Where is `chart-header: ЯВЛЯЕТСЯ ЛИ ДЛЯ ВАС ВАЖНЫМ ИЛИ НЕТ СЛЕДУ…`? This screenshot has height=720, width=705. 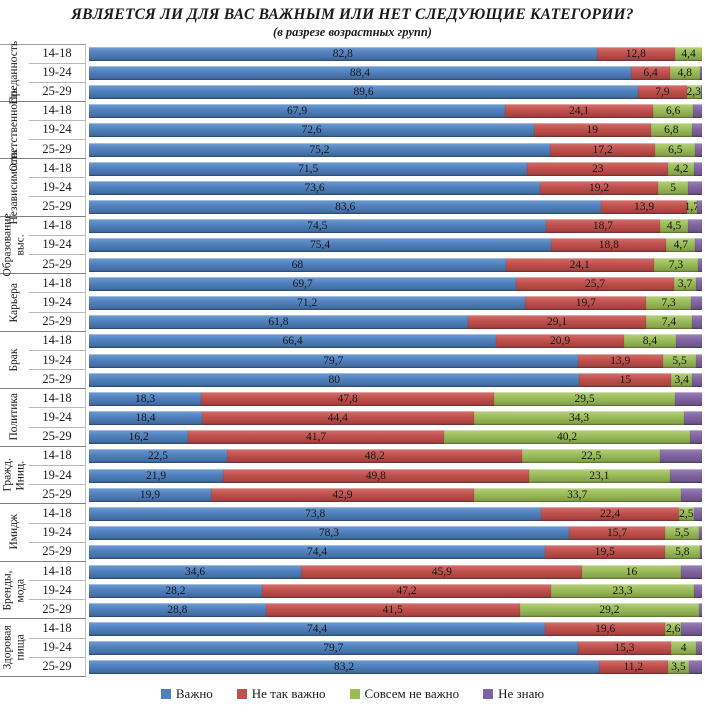
chart-header: ЯВЛЯЕТСЯ ЛИ ДЛЯ ВАС ВАЖНЫМ ИЛИ НЕТ СЛЕДУ… is located at coordinates (352, 22).